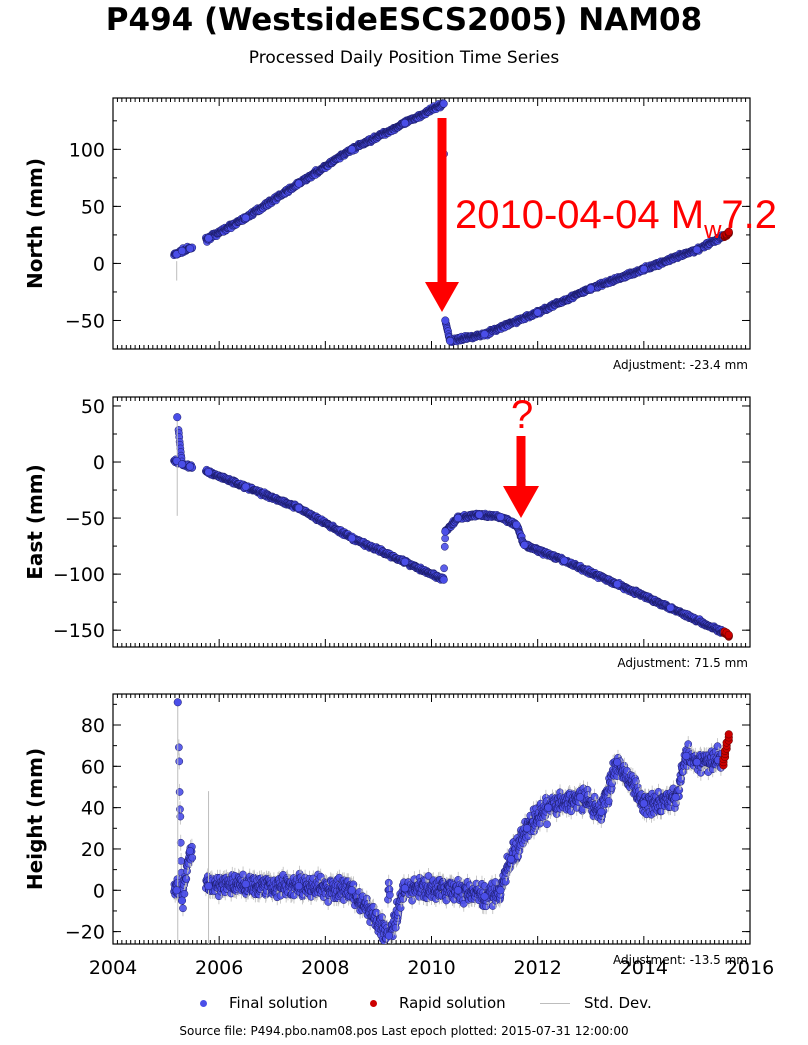 The height and width of the screenshot is (1045, 808). Describe the element at coordinates (99, 891) in the screenshot. I see `height-y-tick-label: 0` at that location.